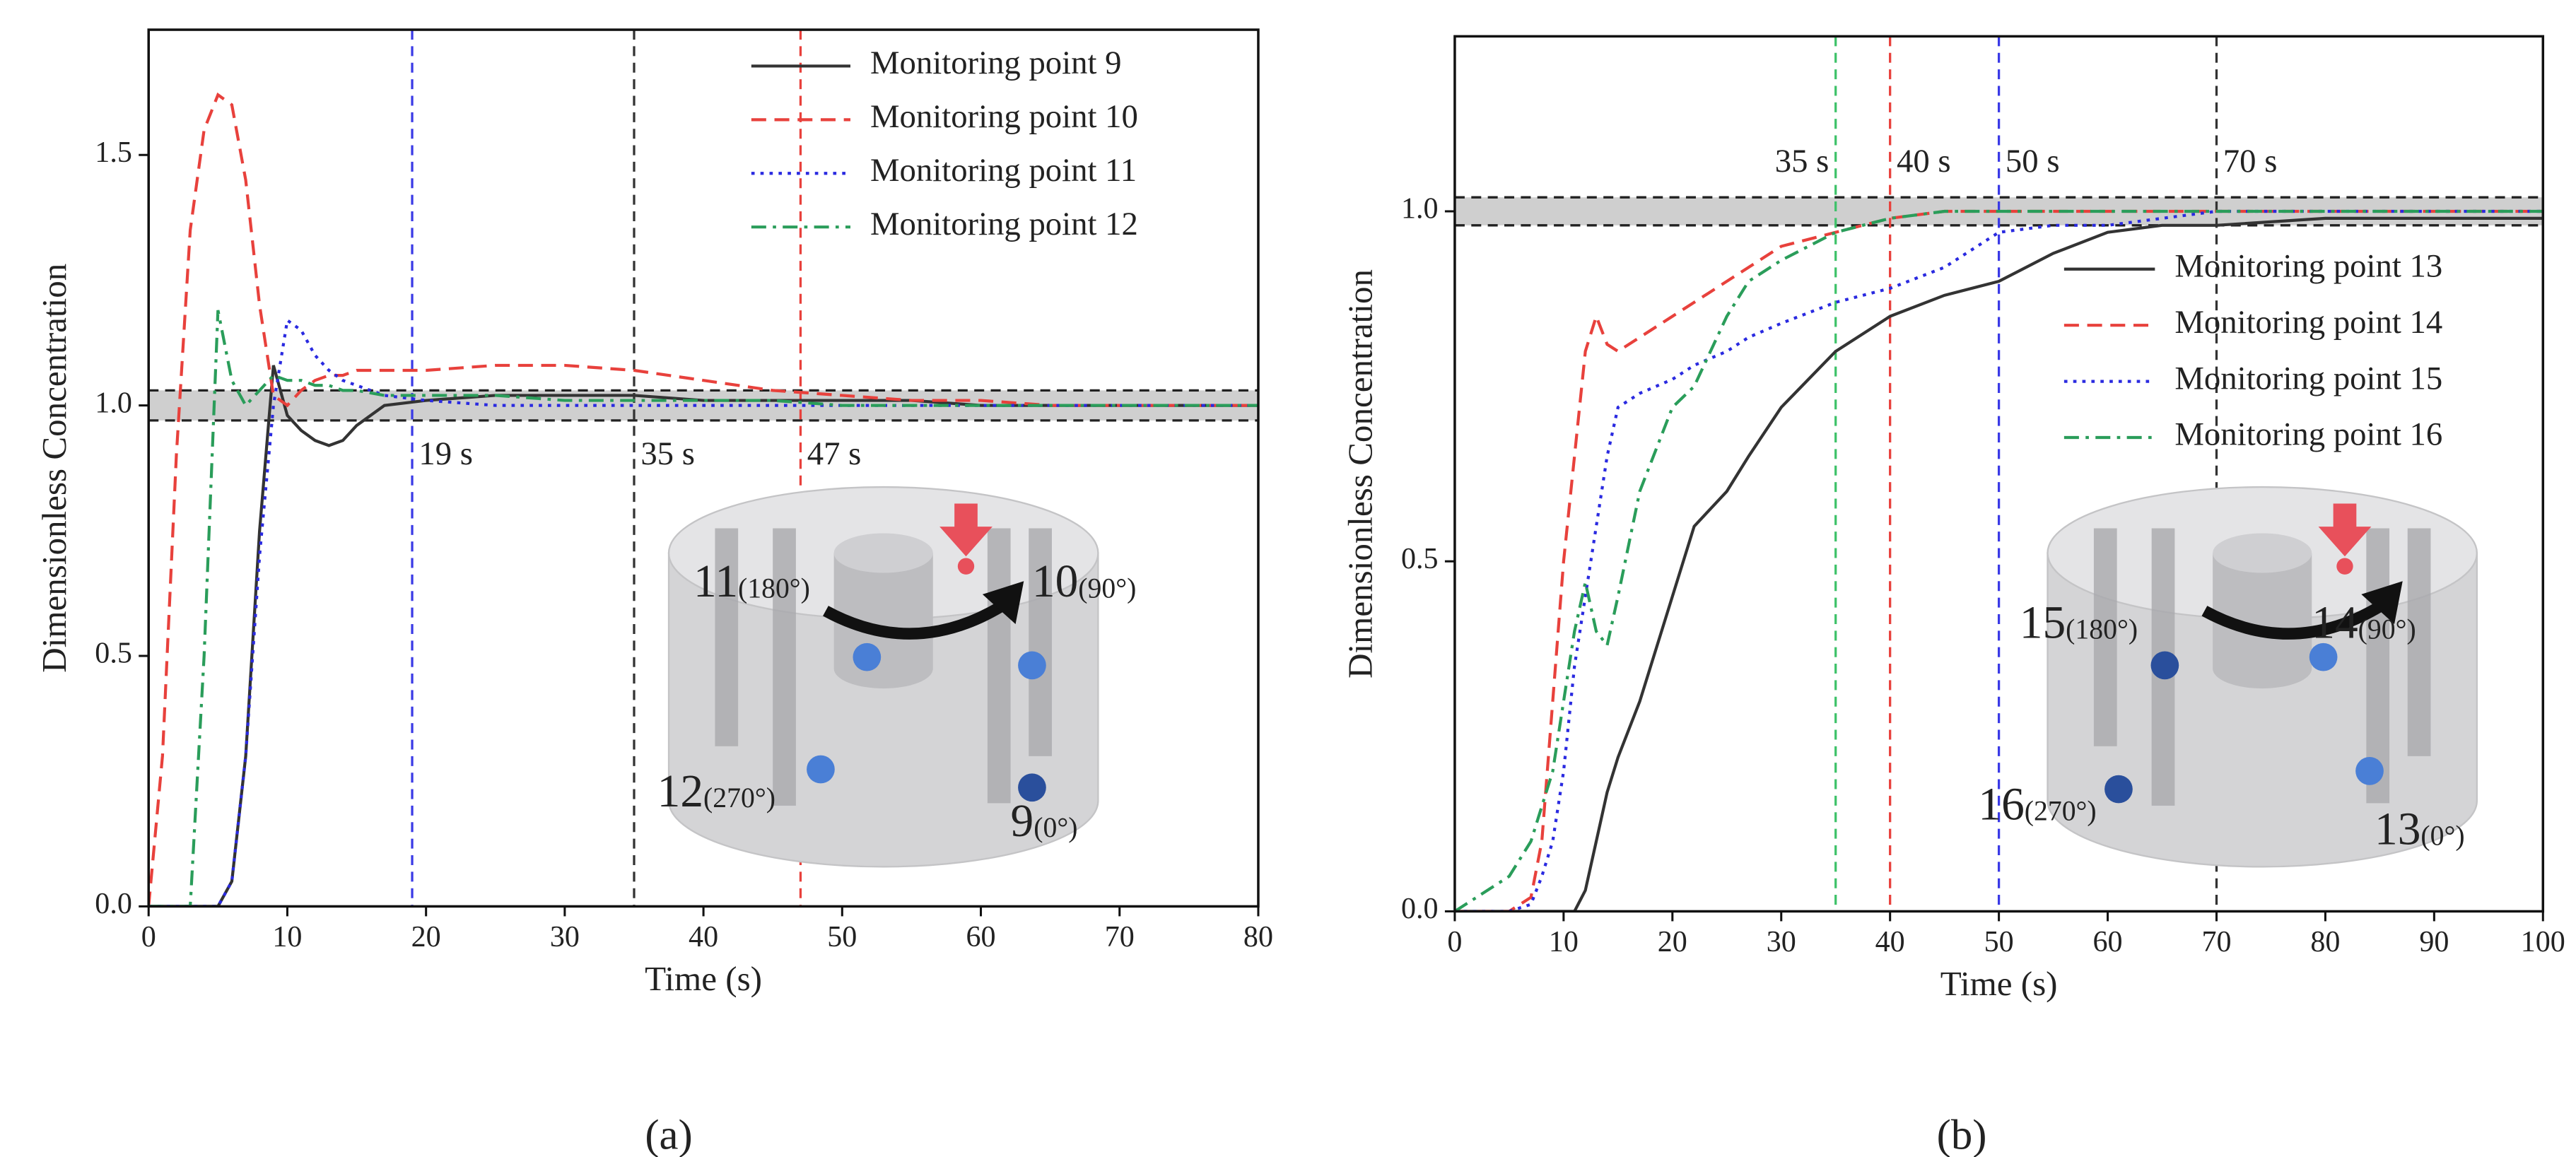 Image resolution: width=2576 pixels, height=1157 pixels. What do you see at coordinates (2543, 942) in the screenshot?
I see `x-tick-label: 100` at bounding box center [2543, 942].